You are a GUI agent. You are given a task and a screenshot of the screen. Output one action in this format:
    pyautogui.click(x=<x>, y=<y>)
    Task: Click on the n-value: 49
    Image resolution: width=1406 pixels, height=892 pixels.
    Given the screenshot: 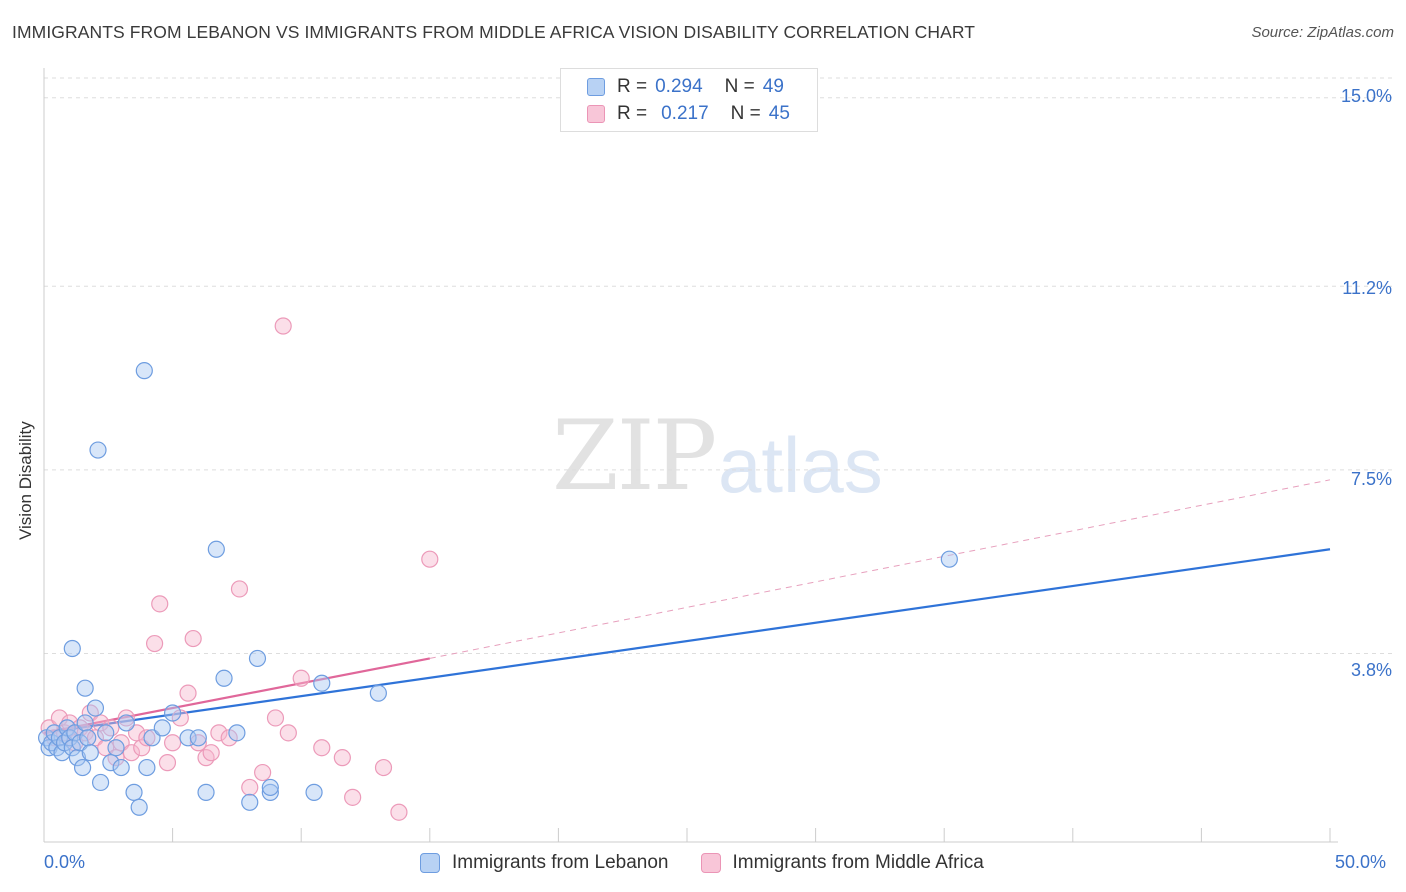 What is the action you would take?
    pyautogui.click(x=773, y=86)
    